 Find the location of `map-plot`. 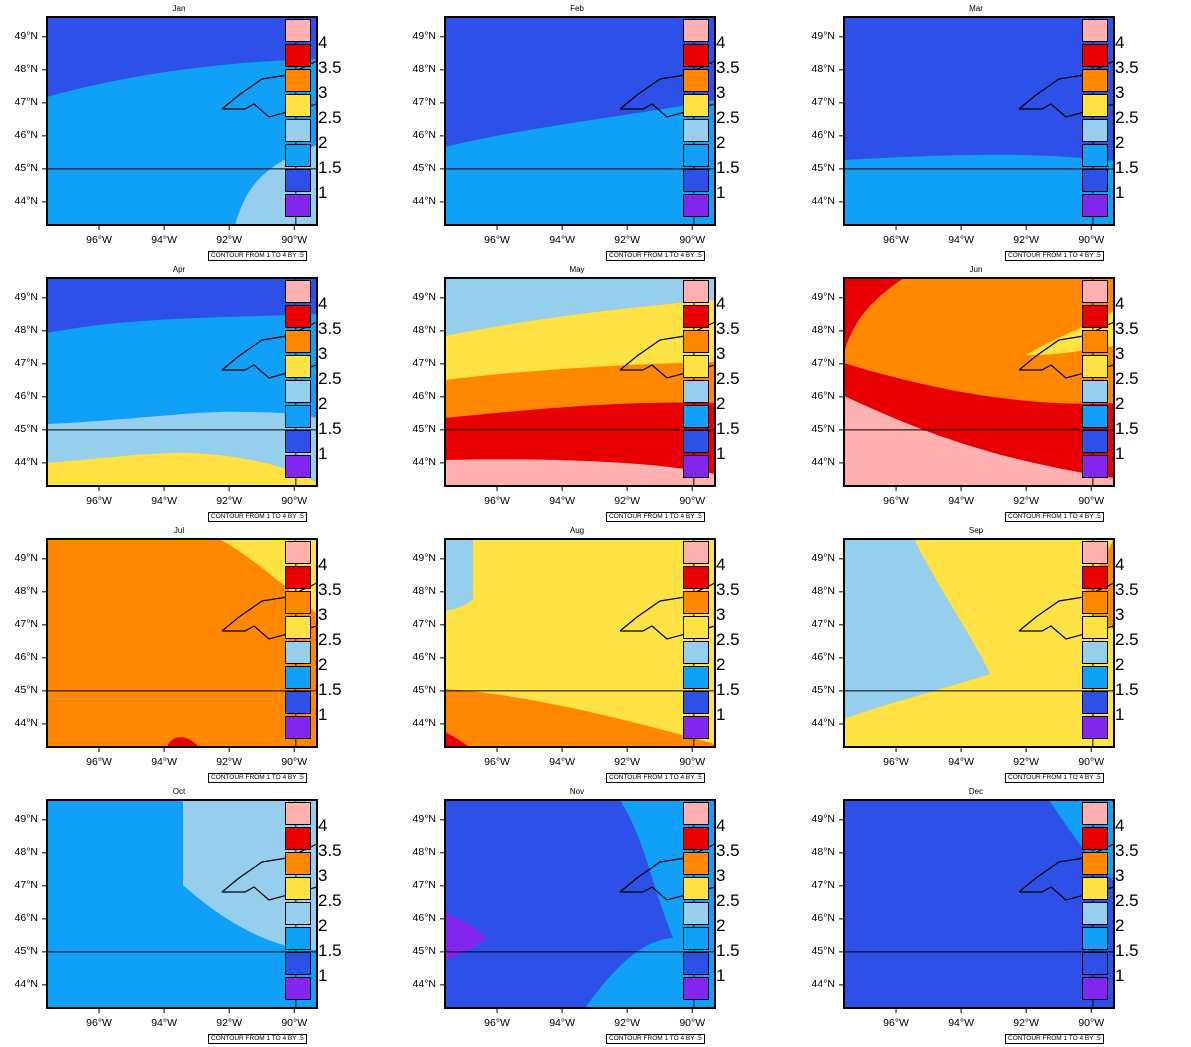

map-plot is located at coordinates (977, 645).